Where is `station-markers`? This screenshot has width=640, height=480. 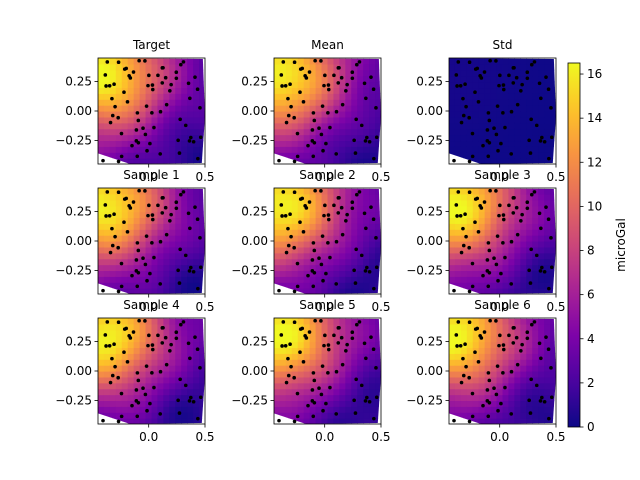 station-markers is located at coordinates (503, 111).